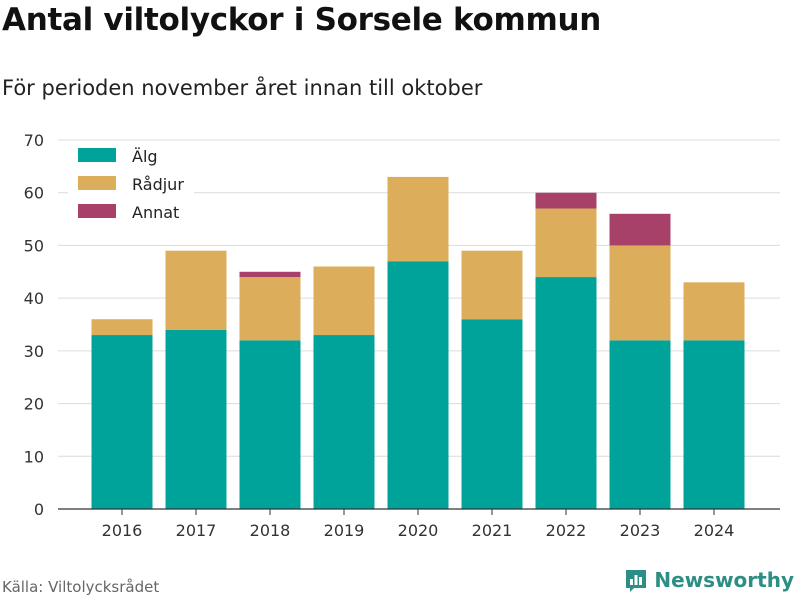 The image size is (800, 600). Describe the element at coordinates (34, 456) in the screenshot. I see `y-tick-label: 10` at that location.